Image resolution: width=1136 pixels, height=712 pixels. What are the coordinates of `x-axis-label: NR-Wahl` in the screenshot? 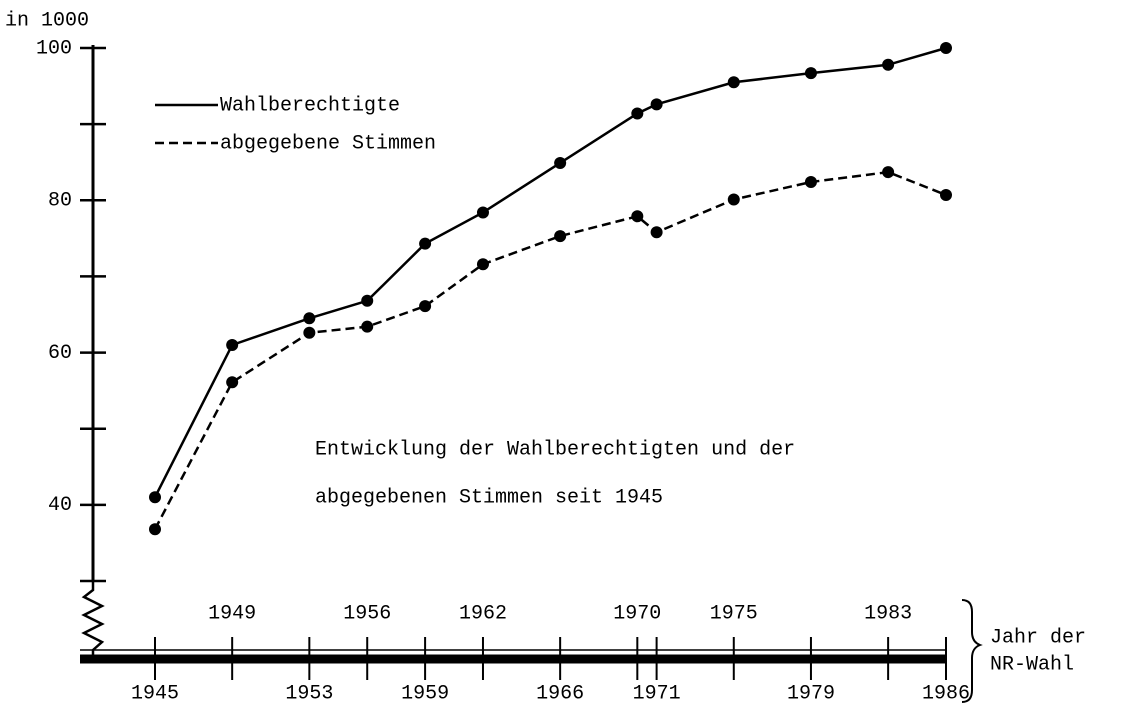 It's located at (1032, 664).